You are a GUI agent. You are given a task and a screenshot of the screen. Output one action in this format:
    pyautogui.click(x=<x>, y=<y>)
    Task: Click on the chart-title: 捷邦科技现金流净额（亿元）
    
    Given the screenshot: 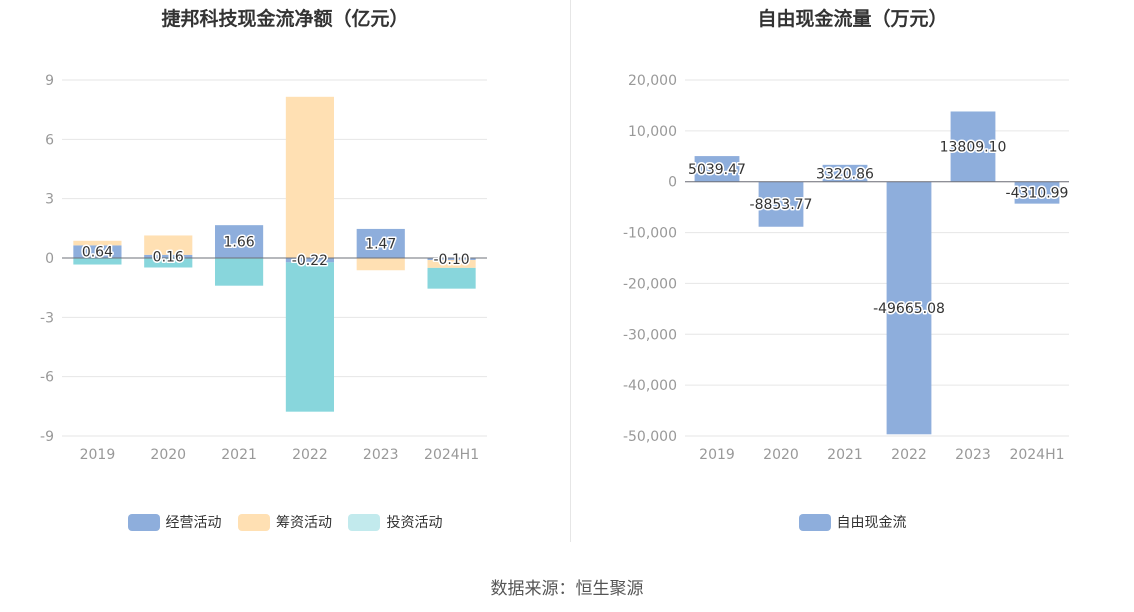 What is the action you would take?
    pyautogui.click(x=285, y=19)
    